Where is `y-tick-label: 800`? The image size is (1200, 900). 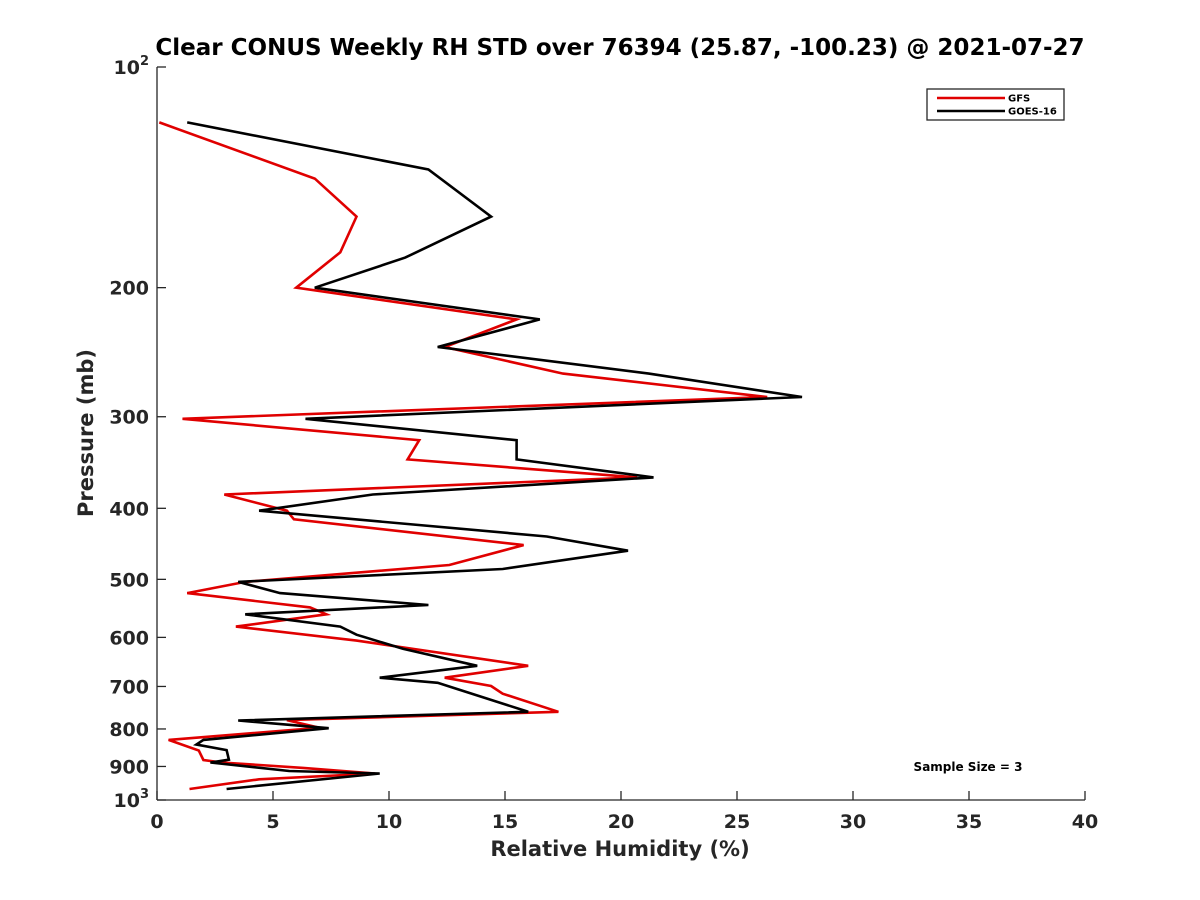 y-tick-label: 800 is located at coordinates (129, 730).